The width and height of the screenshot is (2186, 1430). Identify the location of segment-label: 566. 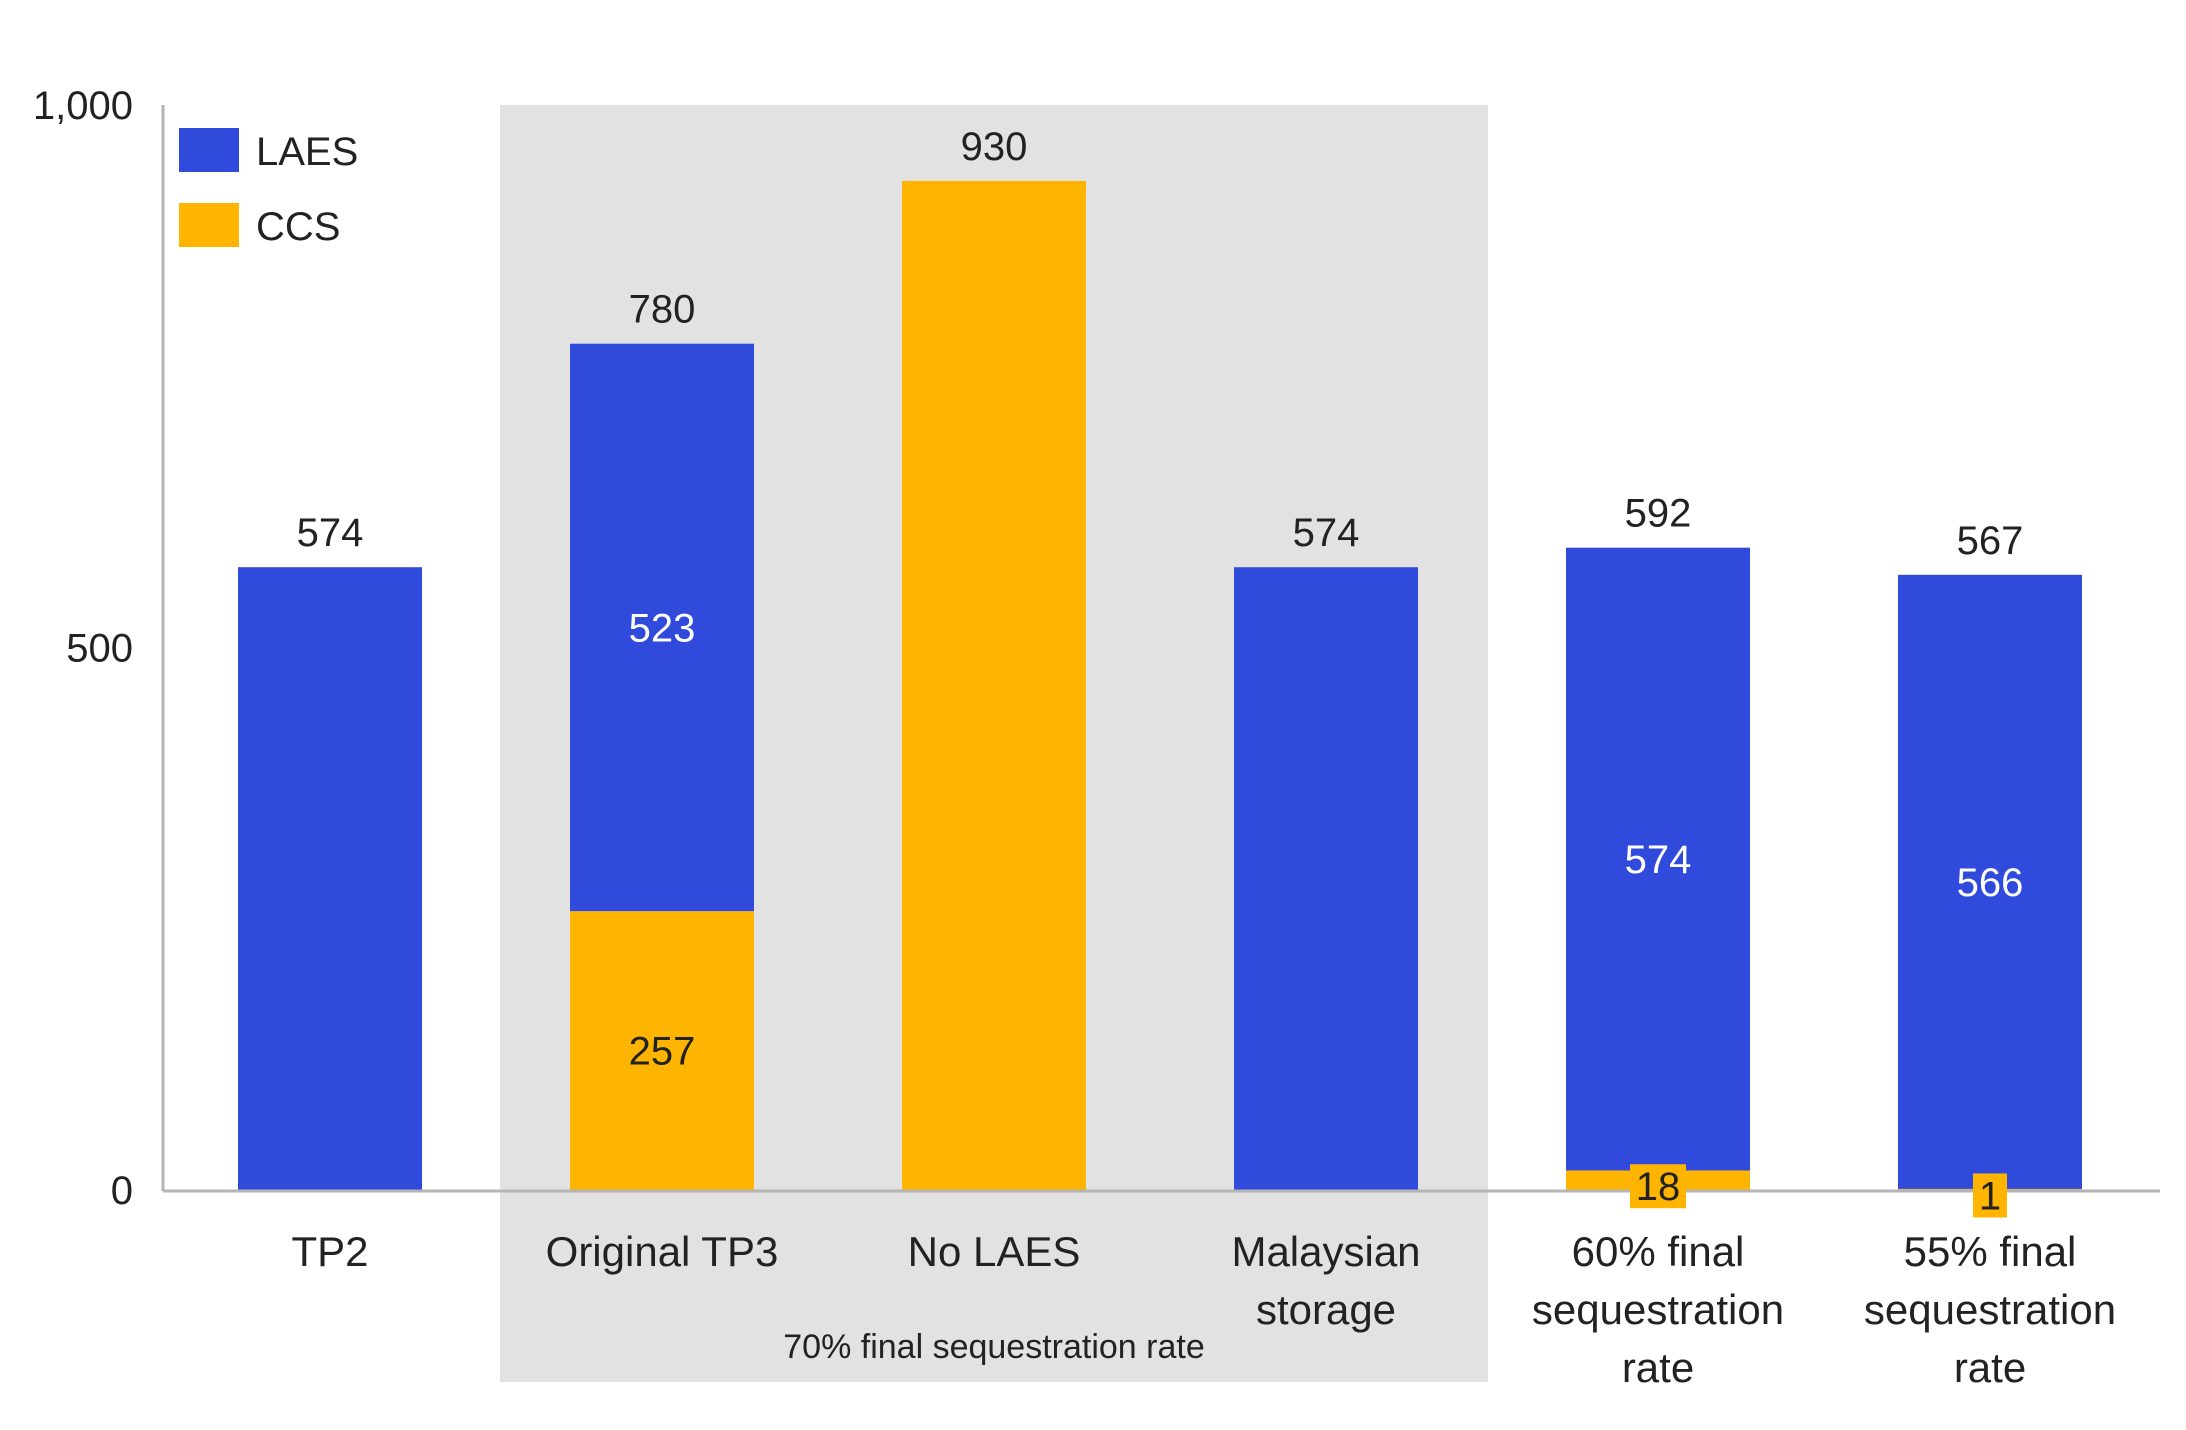
(1990, 883).